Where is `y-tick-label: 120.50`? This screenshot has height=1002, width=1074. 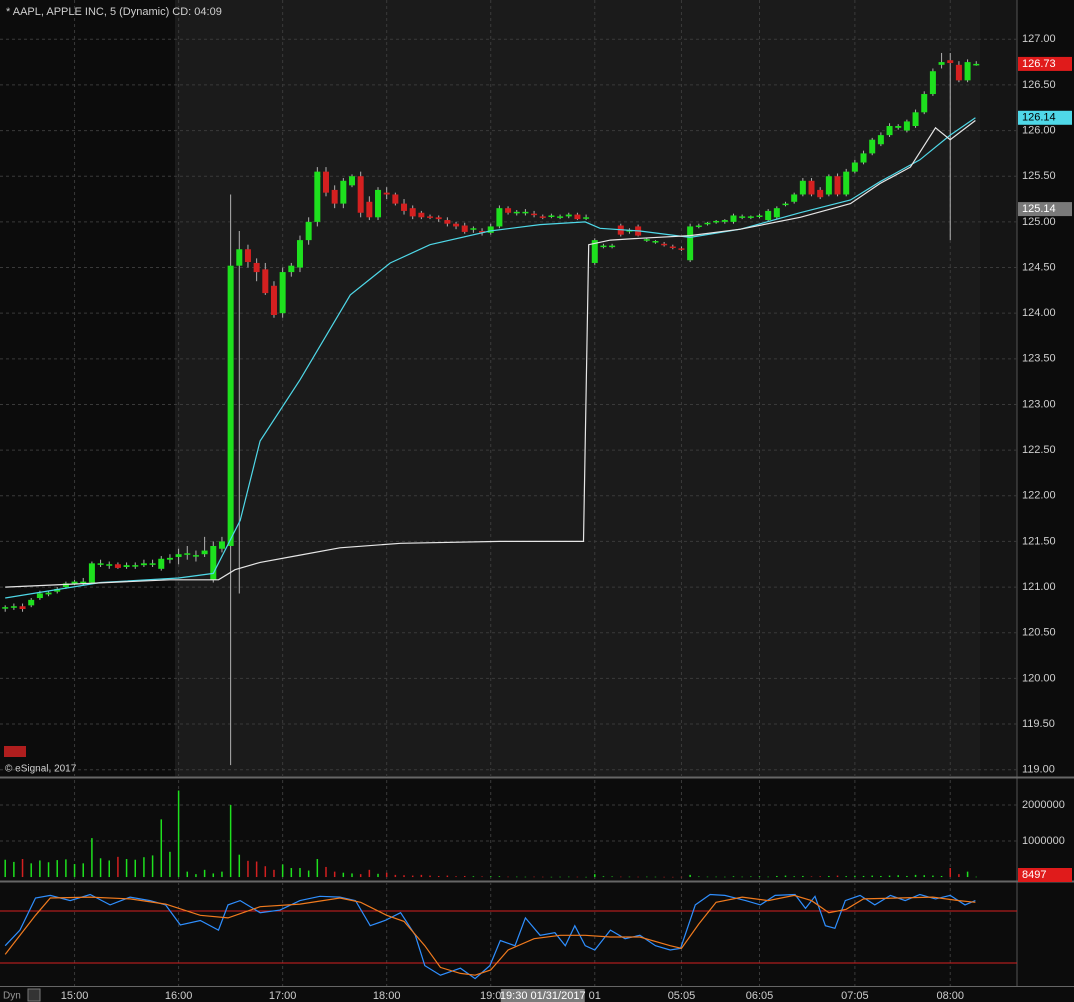 y-tick-label: 120.50 is located at coordinates (1039, 633).